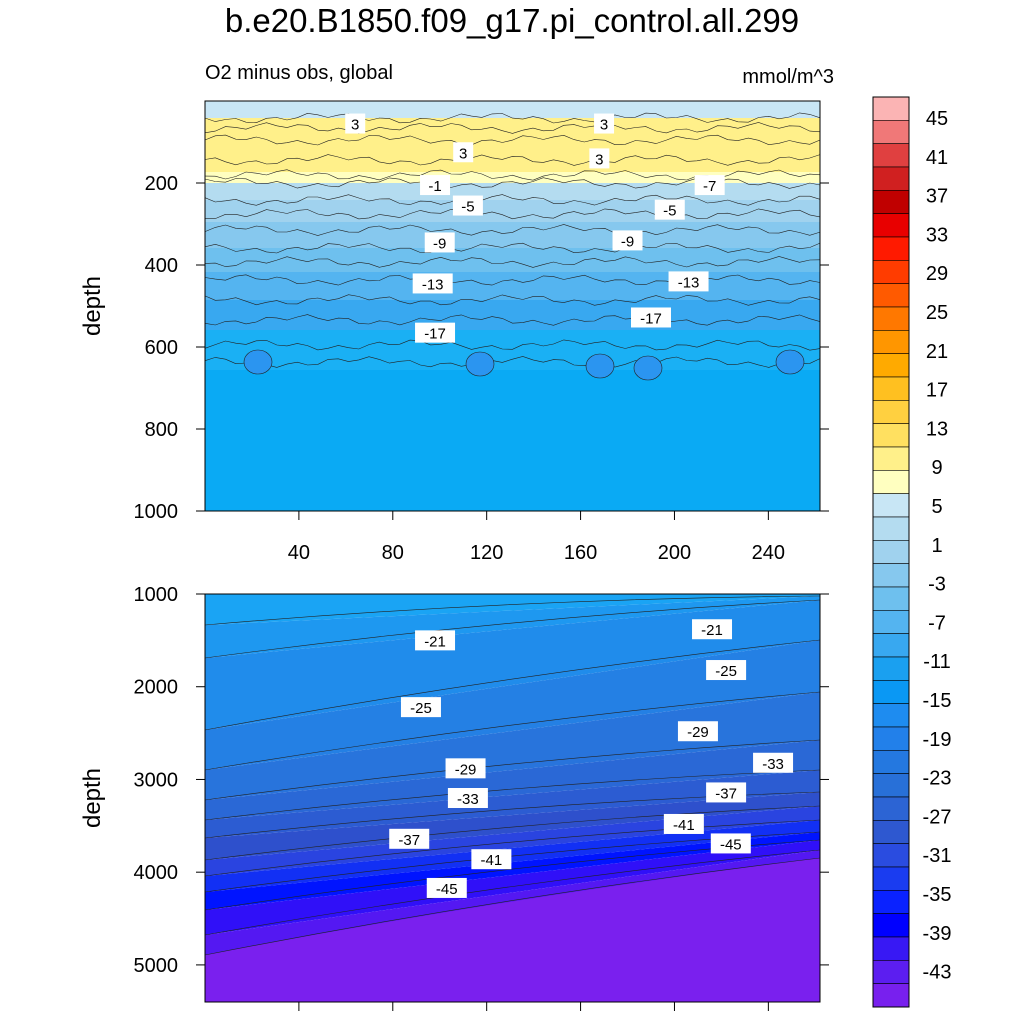  What do you see at coordinates (937, 779) in the screenshot?
I see `colorbar-label-17: -23` at bounding box center [937, 779].